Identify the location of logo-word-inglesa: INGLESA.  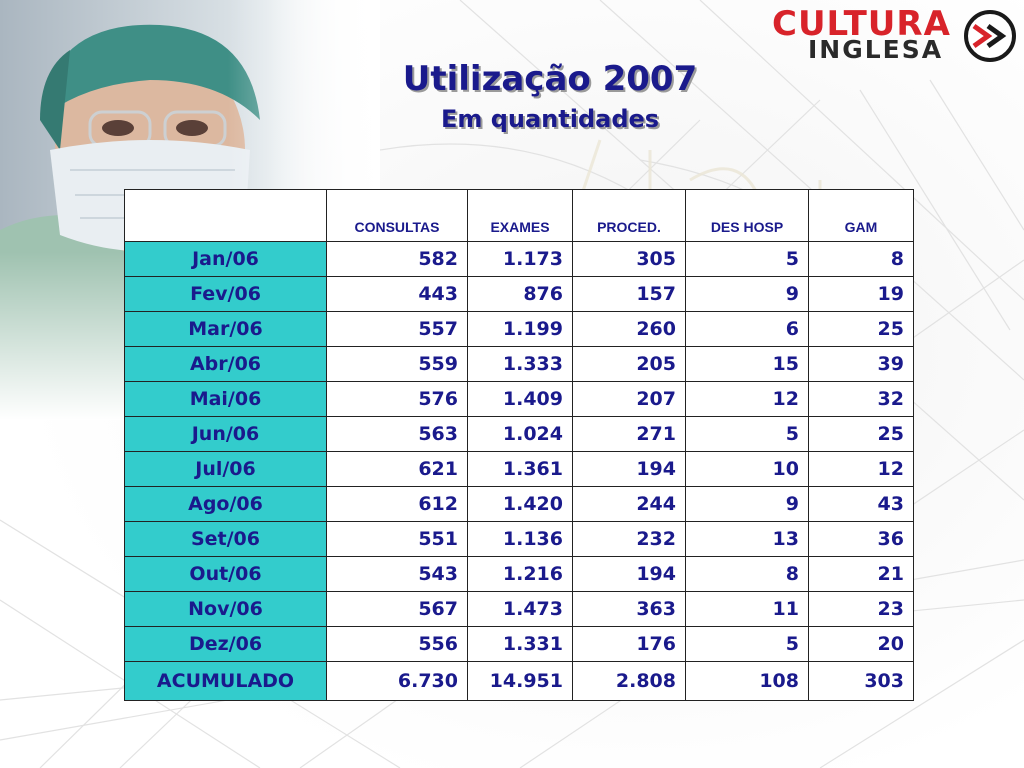
(876, 49).